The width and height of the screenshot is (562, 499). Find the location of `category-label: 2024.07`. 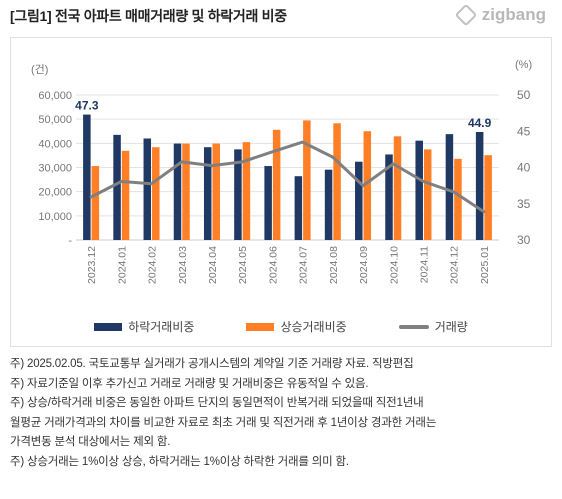

category-label: 2024.07 is located at coordinates (304, 265).